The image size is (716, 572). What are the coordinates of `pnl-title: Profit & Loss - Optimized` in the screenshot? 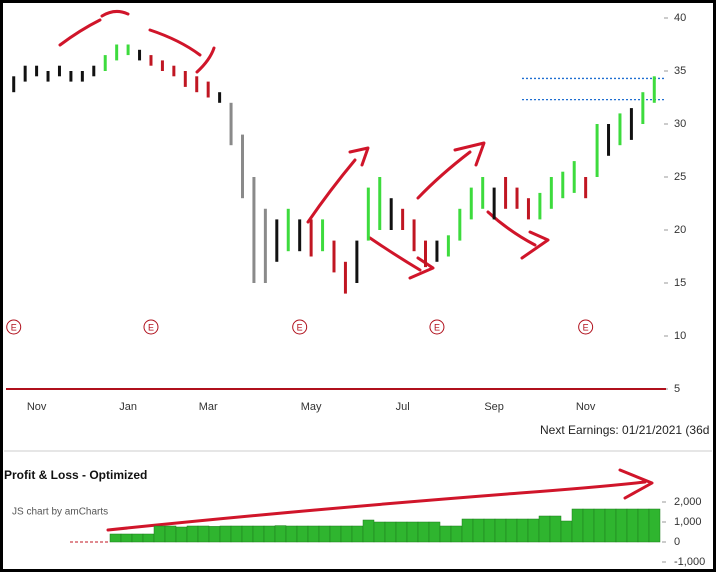 It's located at (75, 475).